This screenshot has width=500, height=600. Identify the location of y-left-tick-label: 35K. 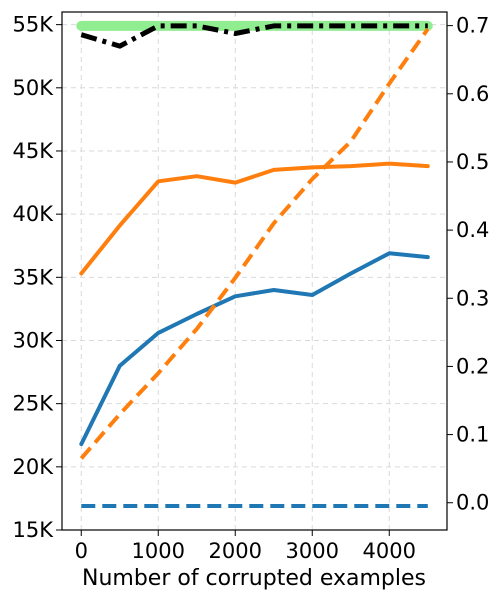
(34, 277).